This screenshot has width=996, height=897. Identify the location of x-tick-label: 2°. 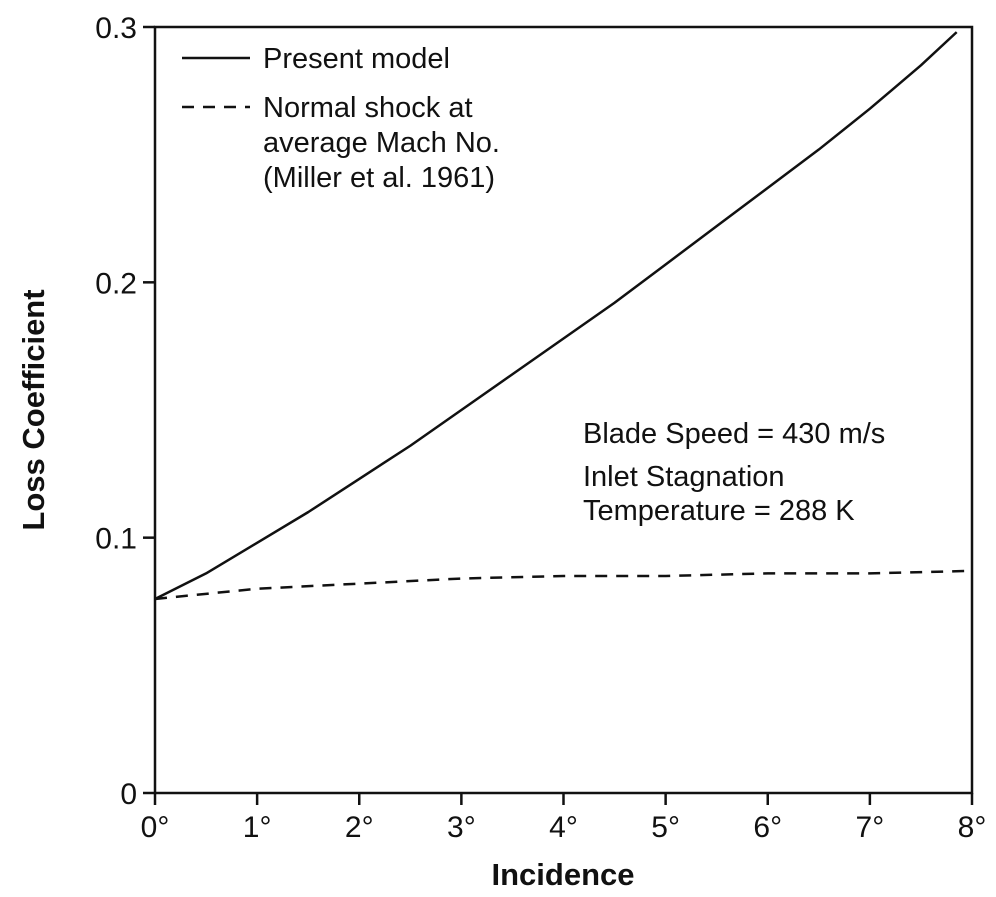
(359, 827).